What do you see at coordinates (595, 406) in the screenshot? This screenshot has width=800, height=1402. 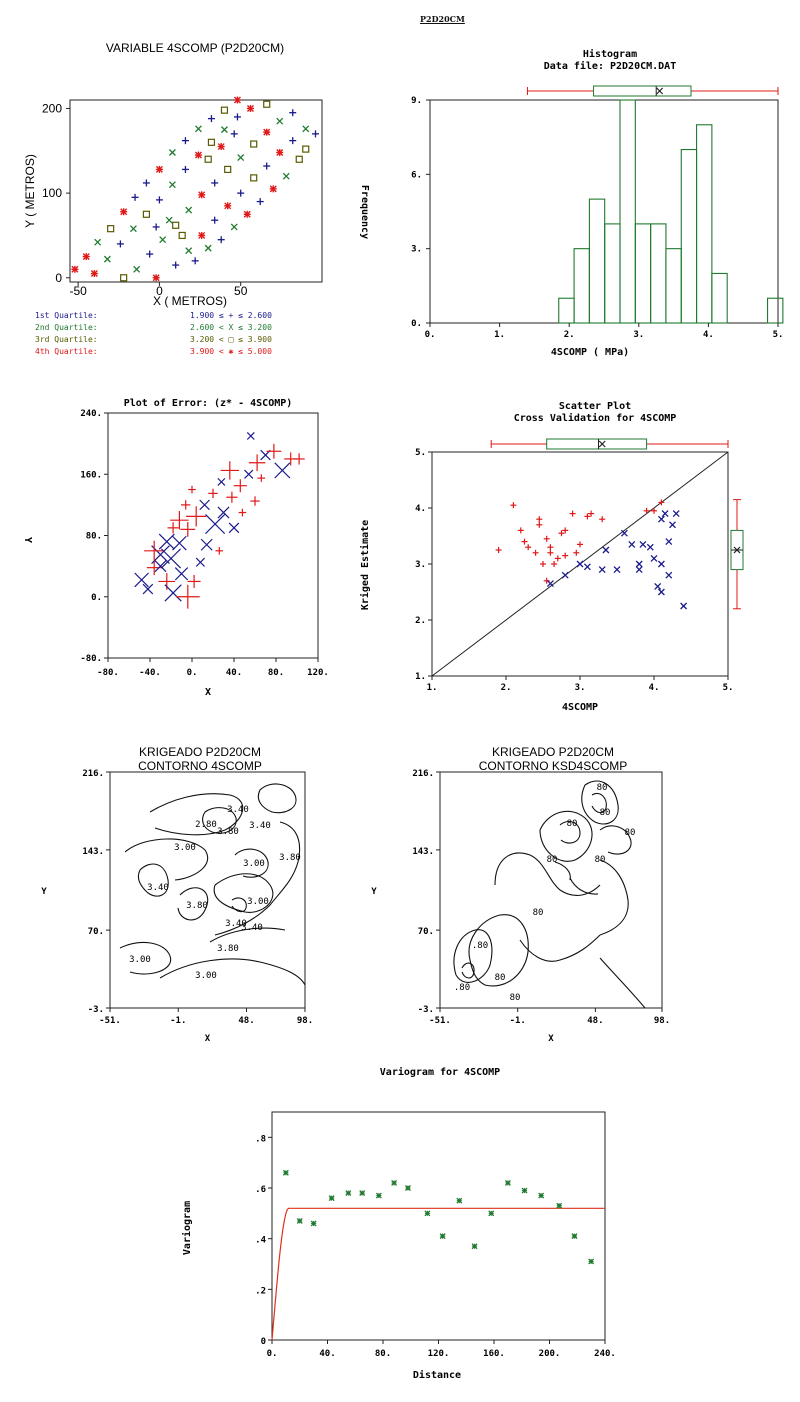 I see `cv-title: Scatter Plot` at bounding box center [595, 406].